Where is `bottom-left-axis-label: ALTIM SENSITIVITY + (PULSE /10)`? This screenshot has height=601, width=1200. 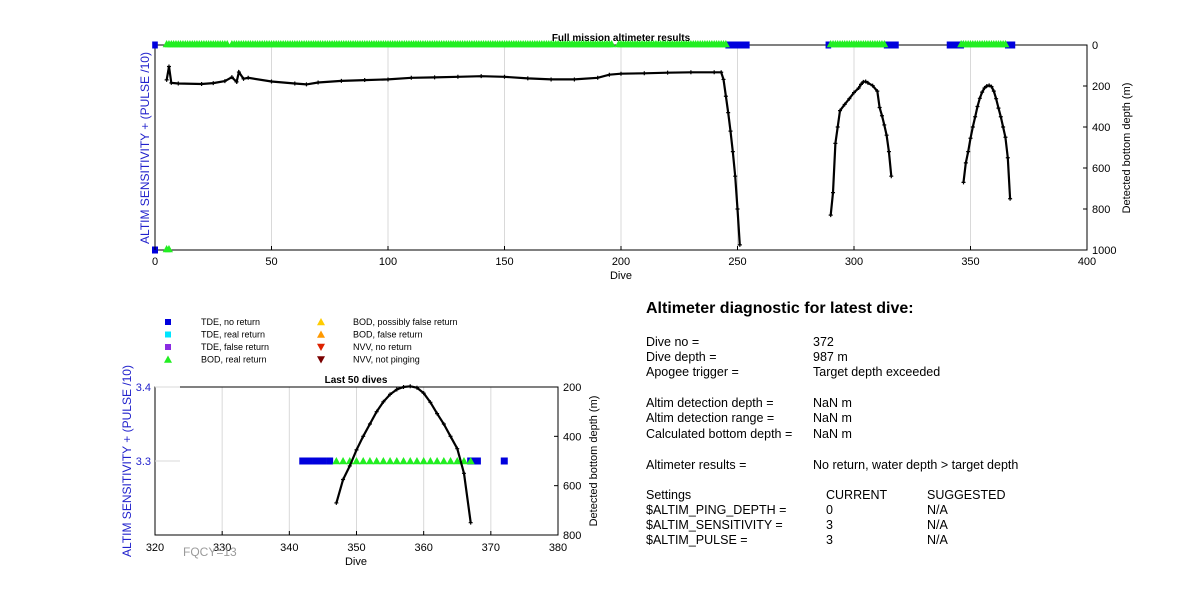
bottom-left-axis-label: ALTIM SENSITIVITY + (PULSE /10) is located at coordinates (127, 461).